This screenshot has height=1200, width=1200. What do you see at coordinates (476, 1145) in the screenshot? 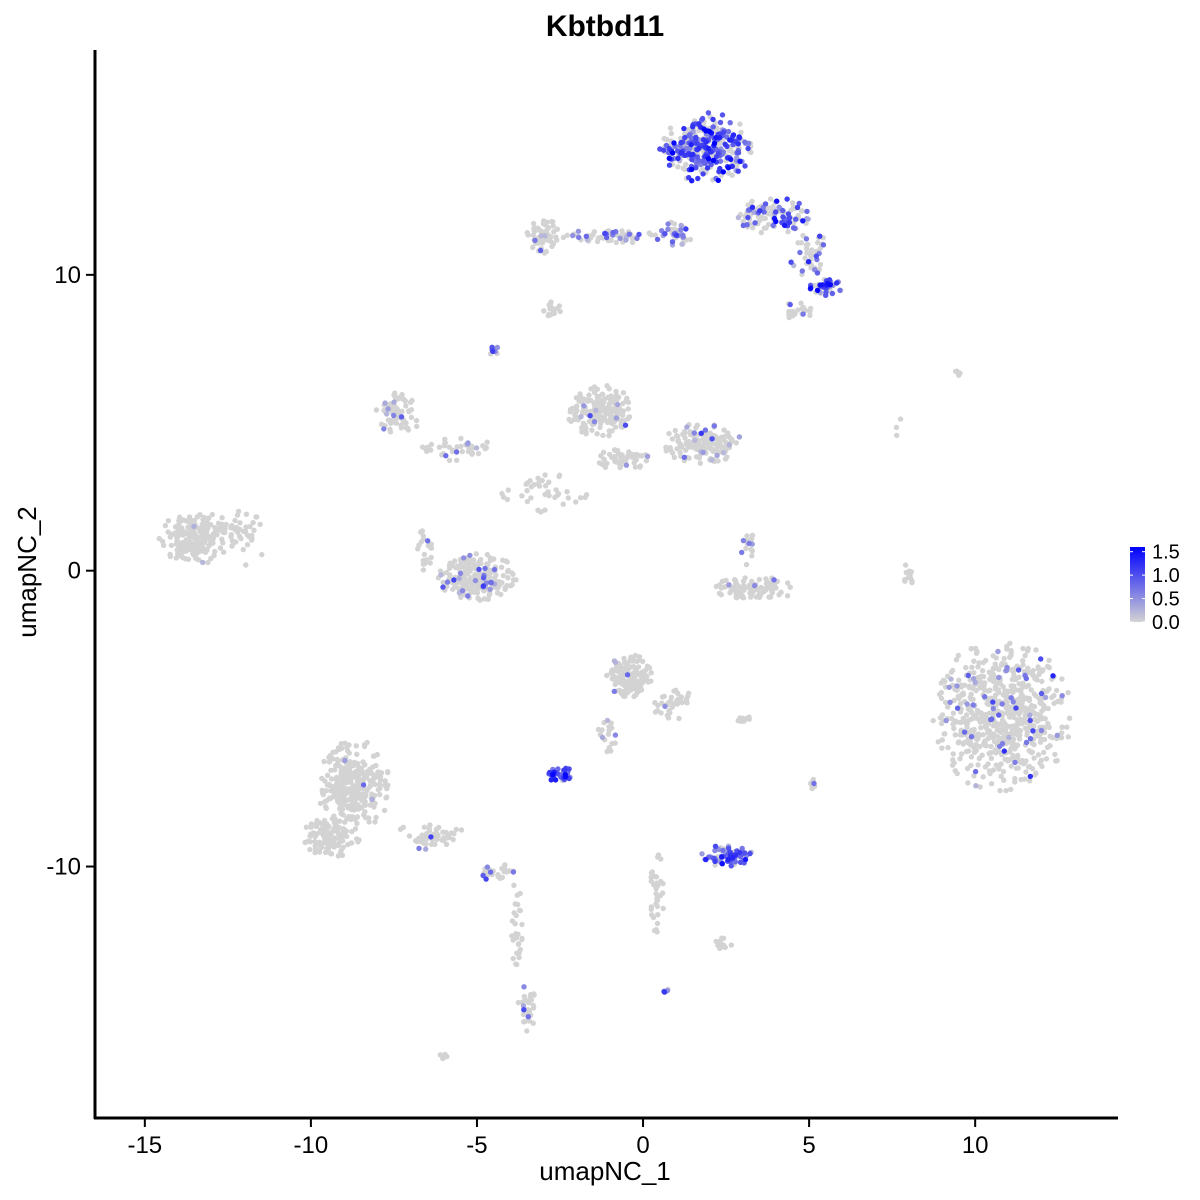
I see `x-tick-label: -5` at bounding box center [476, 1145].